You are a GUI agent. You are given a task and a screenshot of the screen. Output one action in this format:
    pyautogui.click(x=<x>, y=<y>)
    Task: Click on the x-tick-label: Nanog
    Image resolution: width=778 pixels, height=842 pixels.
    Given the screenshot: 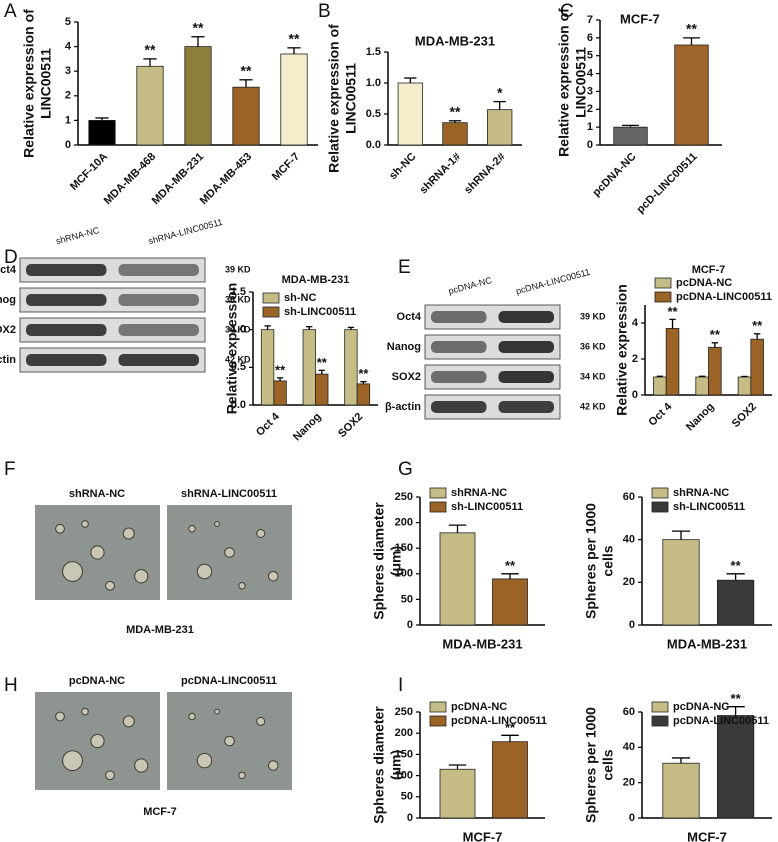 What is the action you would take?
    pyautogui.click(x=307, y=427)
    